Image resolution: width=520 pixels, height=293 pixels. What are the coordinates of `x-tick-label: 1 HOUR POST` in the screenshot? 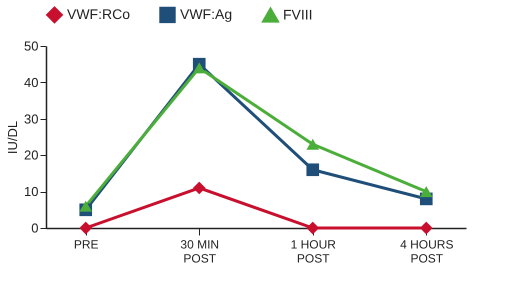 It's located at (313, 252).